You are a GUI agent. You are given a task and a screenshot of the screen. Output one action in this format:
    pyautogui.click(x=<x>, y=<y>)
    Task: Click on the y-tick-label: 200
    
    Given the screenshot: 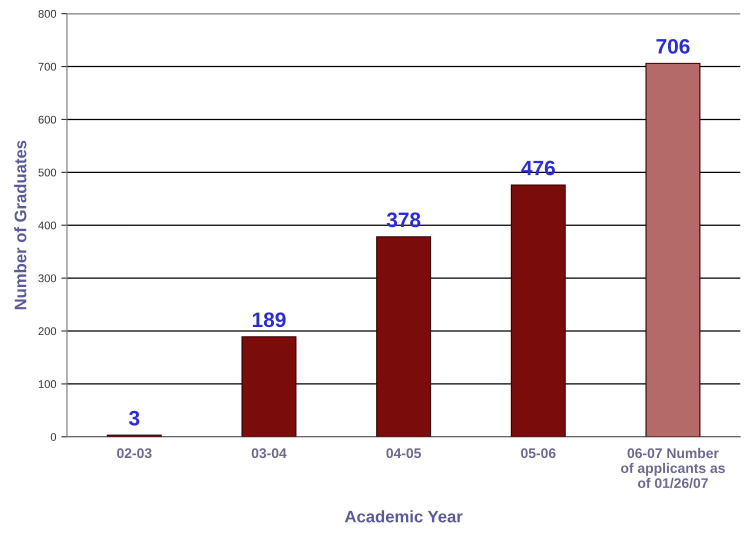 What is the action you would take?
    pyautogui.click(x=47, y=331)
    